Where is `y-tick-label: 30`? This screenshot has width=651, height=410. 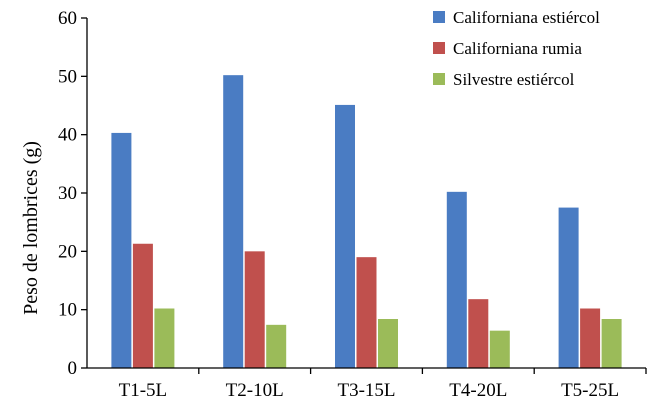
y-tick-label: 30 is located at coordinates (67, 193).